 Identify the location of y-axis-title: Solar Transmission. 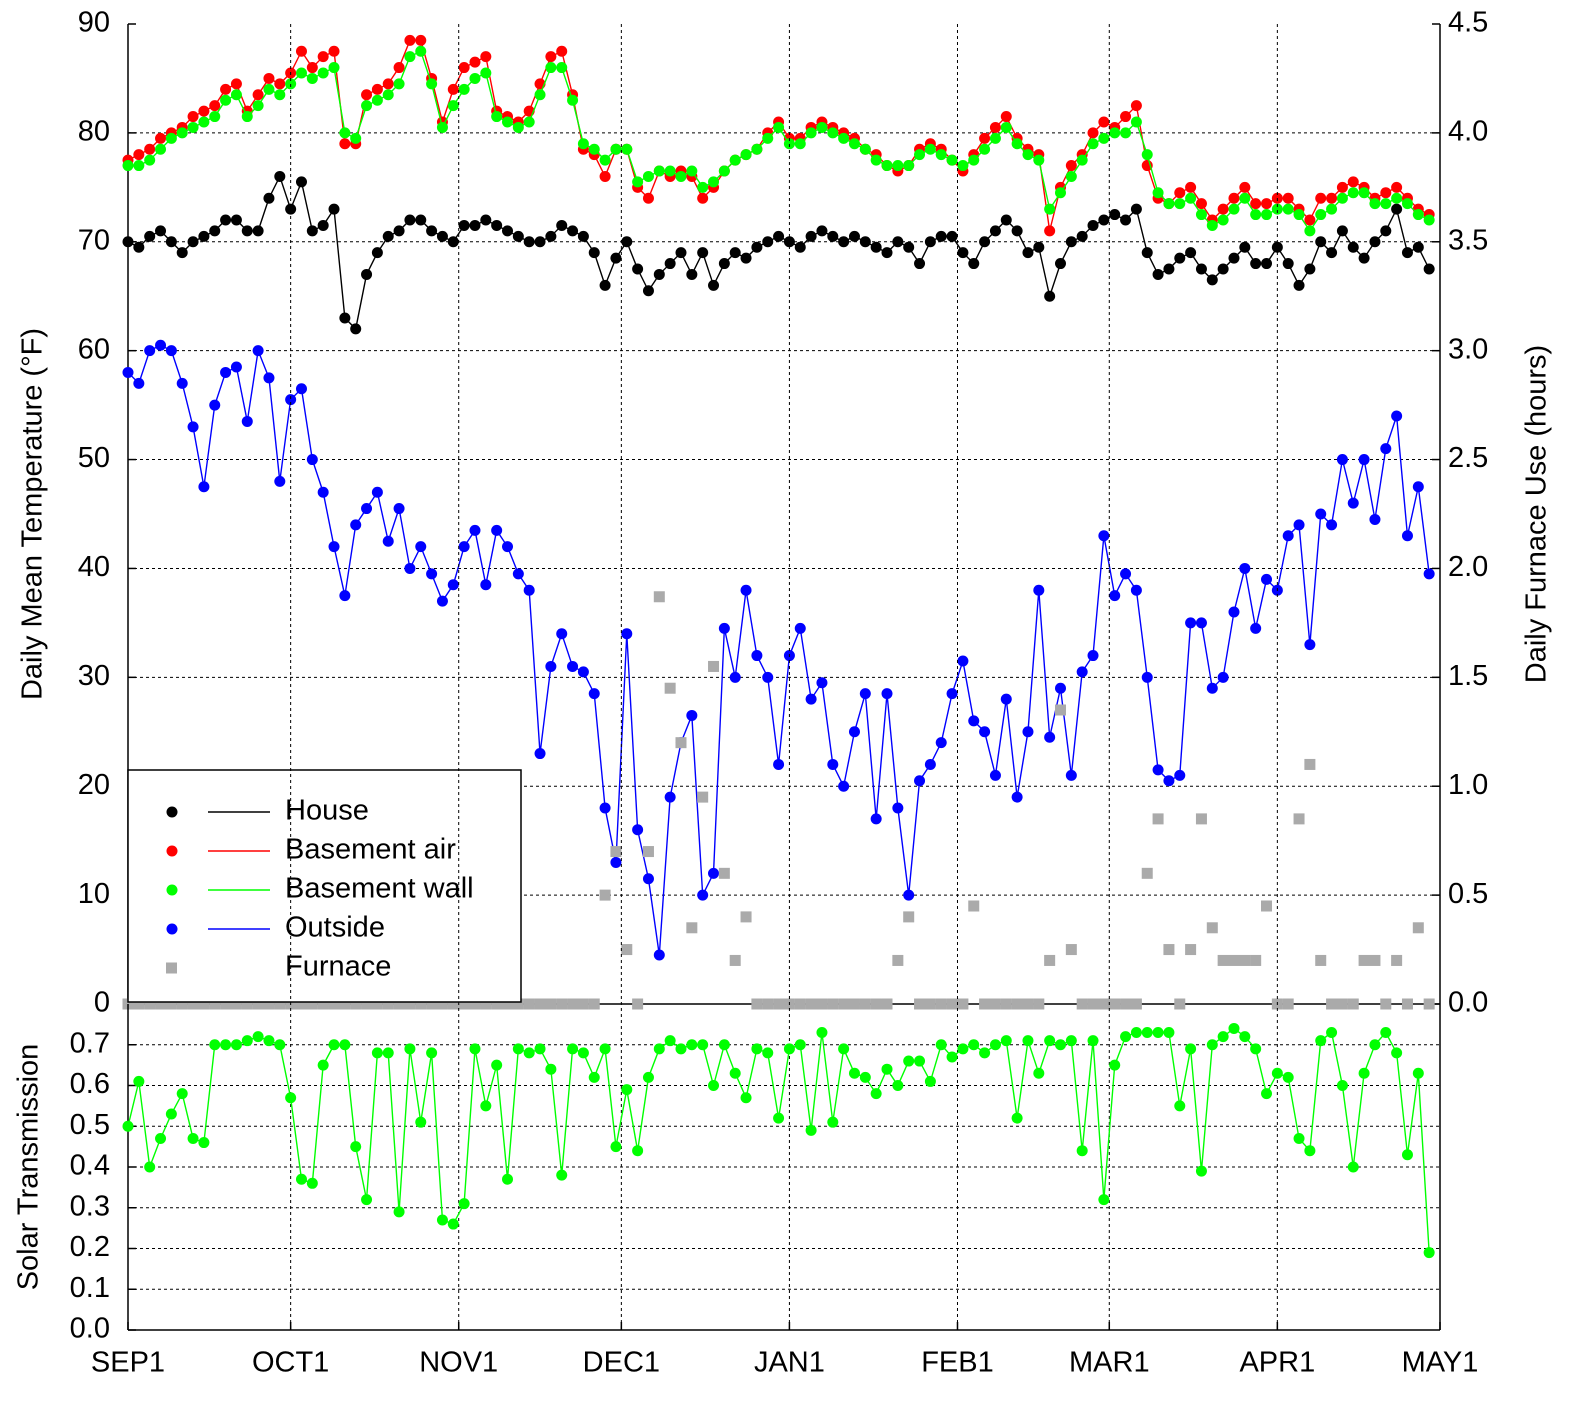
(29, 1167).